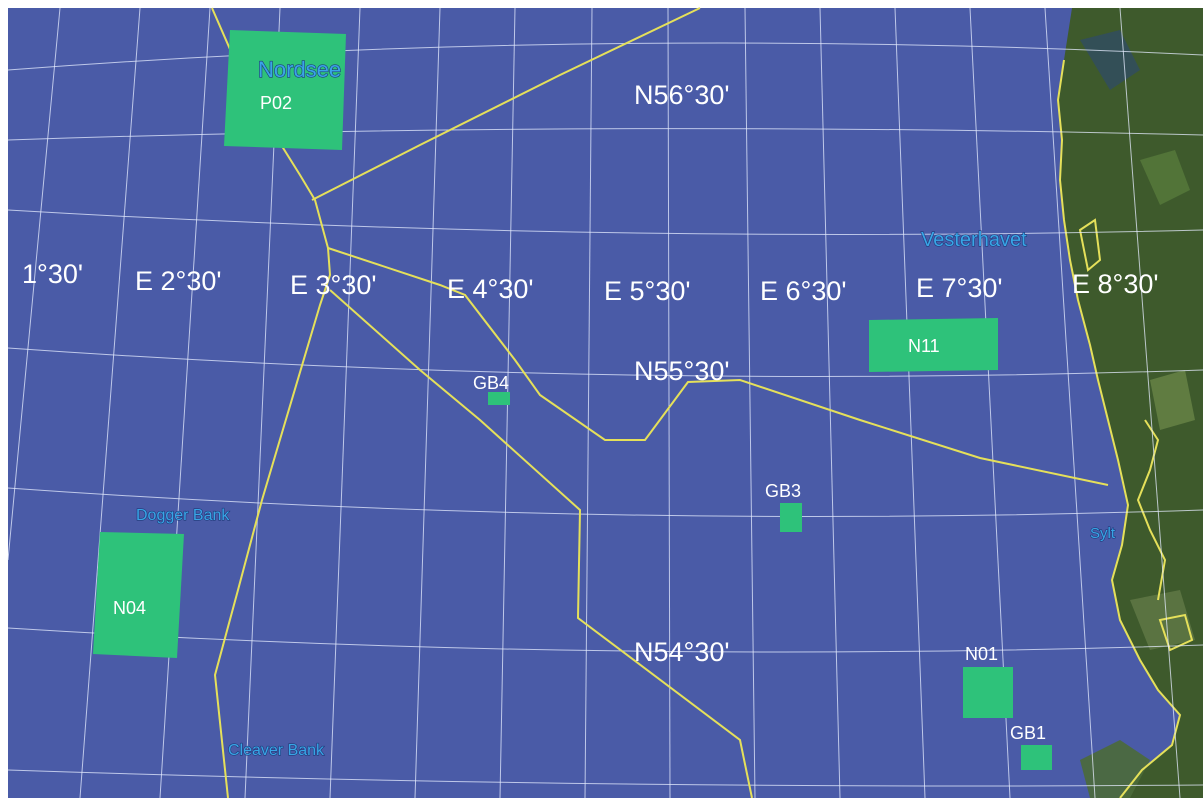  I want to click on area-n04, so click(138, 595).